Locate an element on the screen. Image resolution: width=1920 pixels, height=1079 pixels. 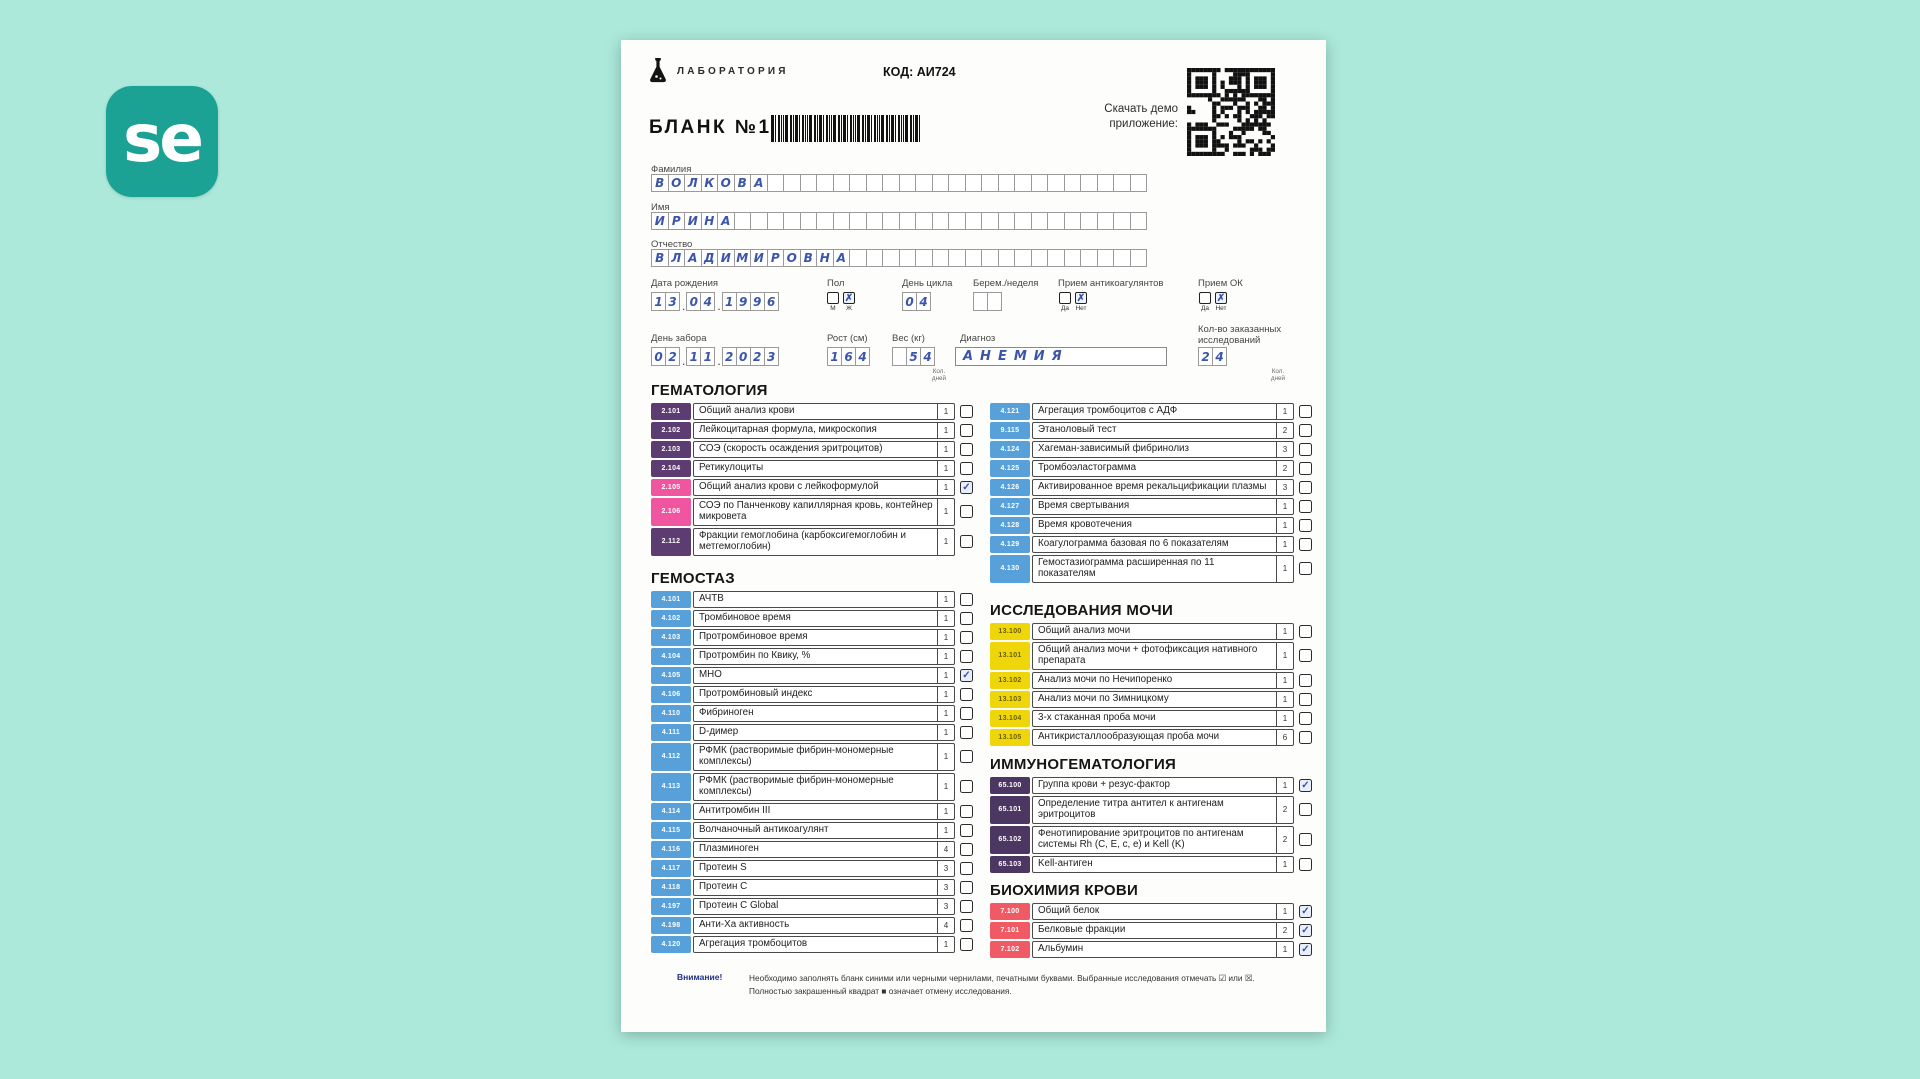
sex-checkboxes: М ✗ Ж is located at coordinates (843, 302).